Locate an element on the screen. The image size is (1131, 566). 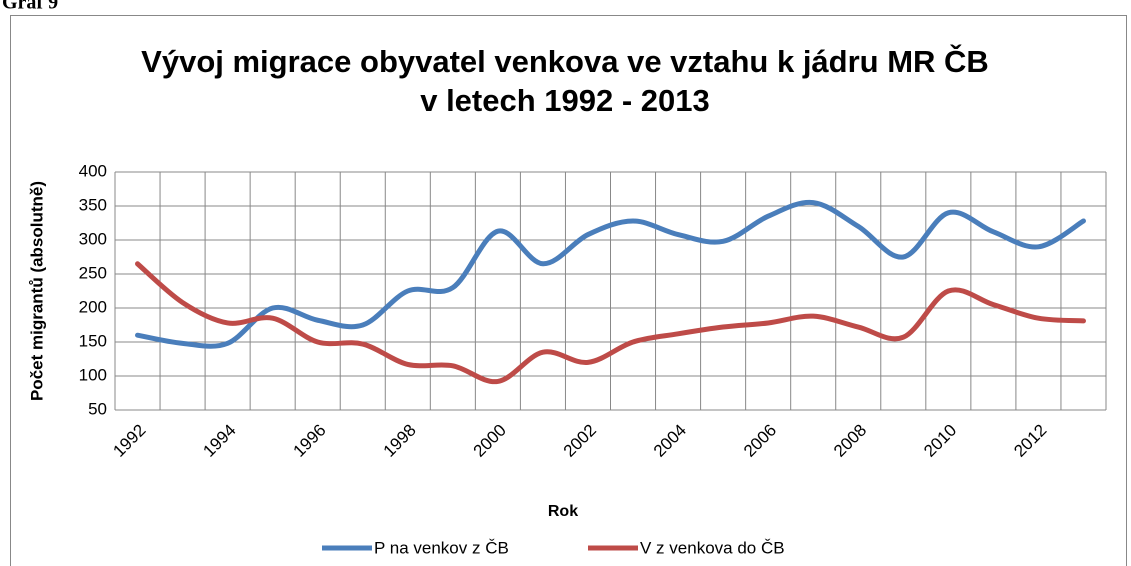
y-tick-label: 200 is located at coordinates (93, 306).